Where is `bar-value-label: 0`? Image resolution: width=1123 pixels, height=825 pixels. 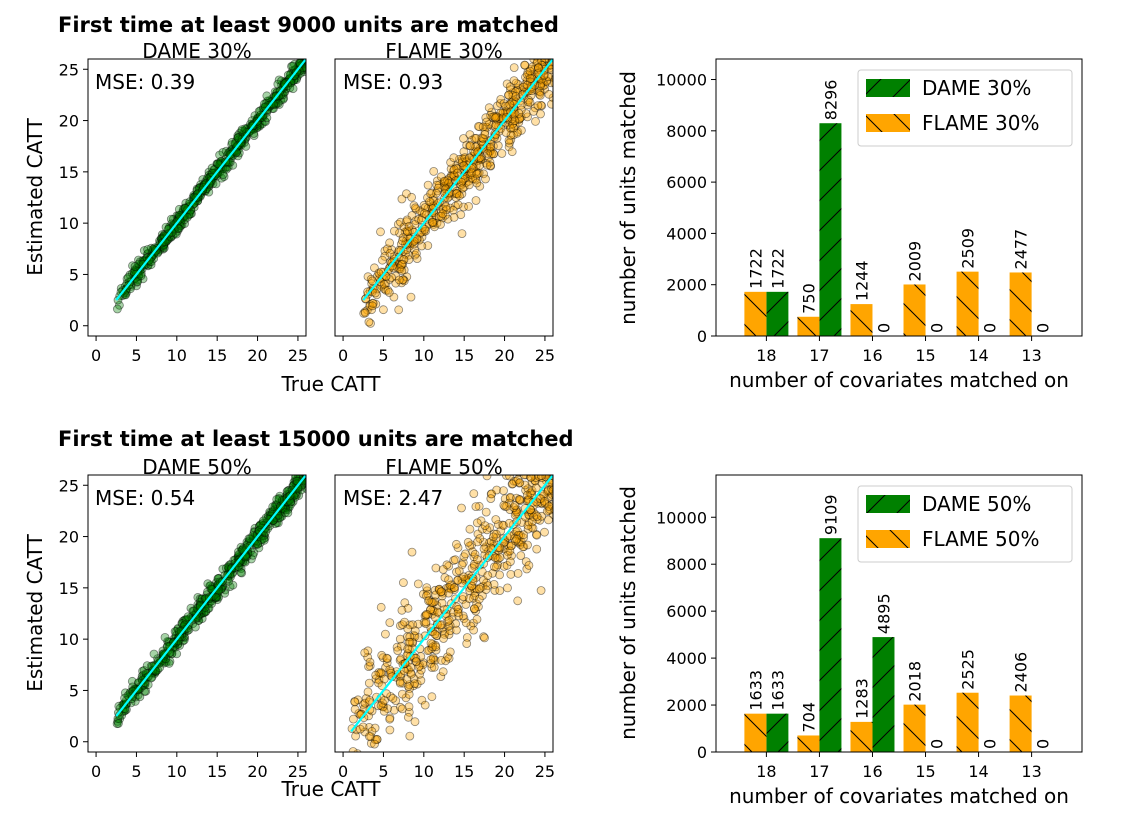 bar-value-label: 0 is located at coordinates (937, 744).